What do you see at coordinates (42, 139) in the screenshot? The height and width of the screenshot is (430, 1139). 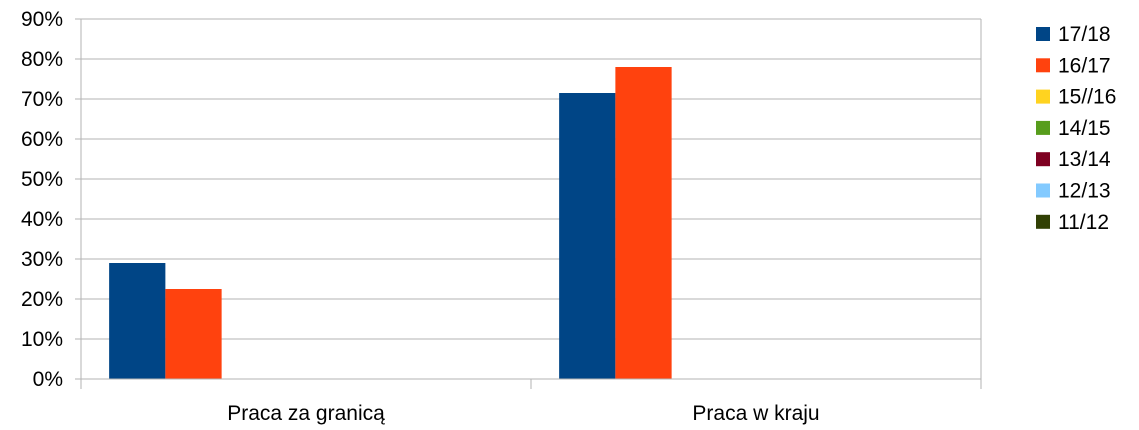 I see `y-tick-label: 60%` at bounding box center [42, 139].